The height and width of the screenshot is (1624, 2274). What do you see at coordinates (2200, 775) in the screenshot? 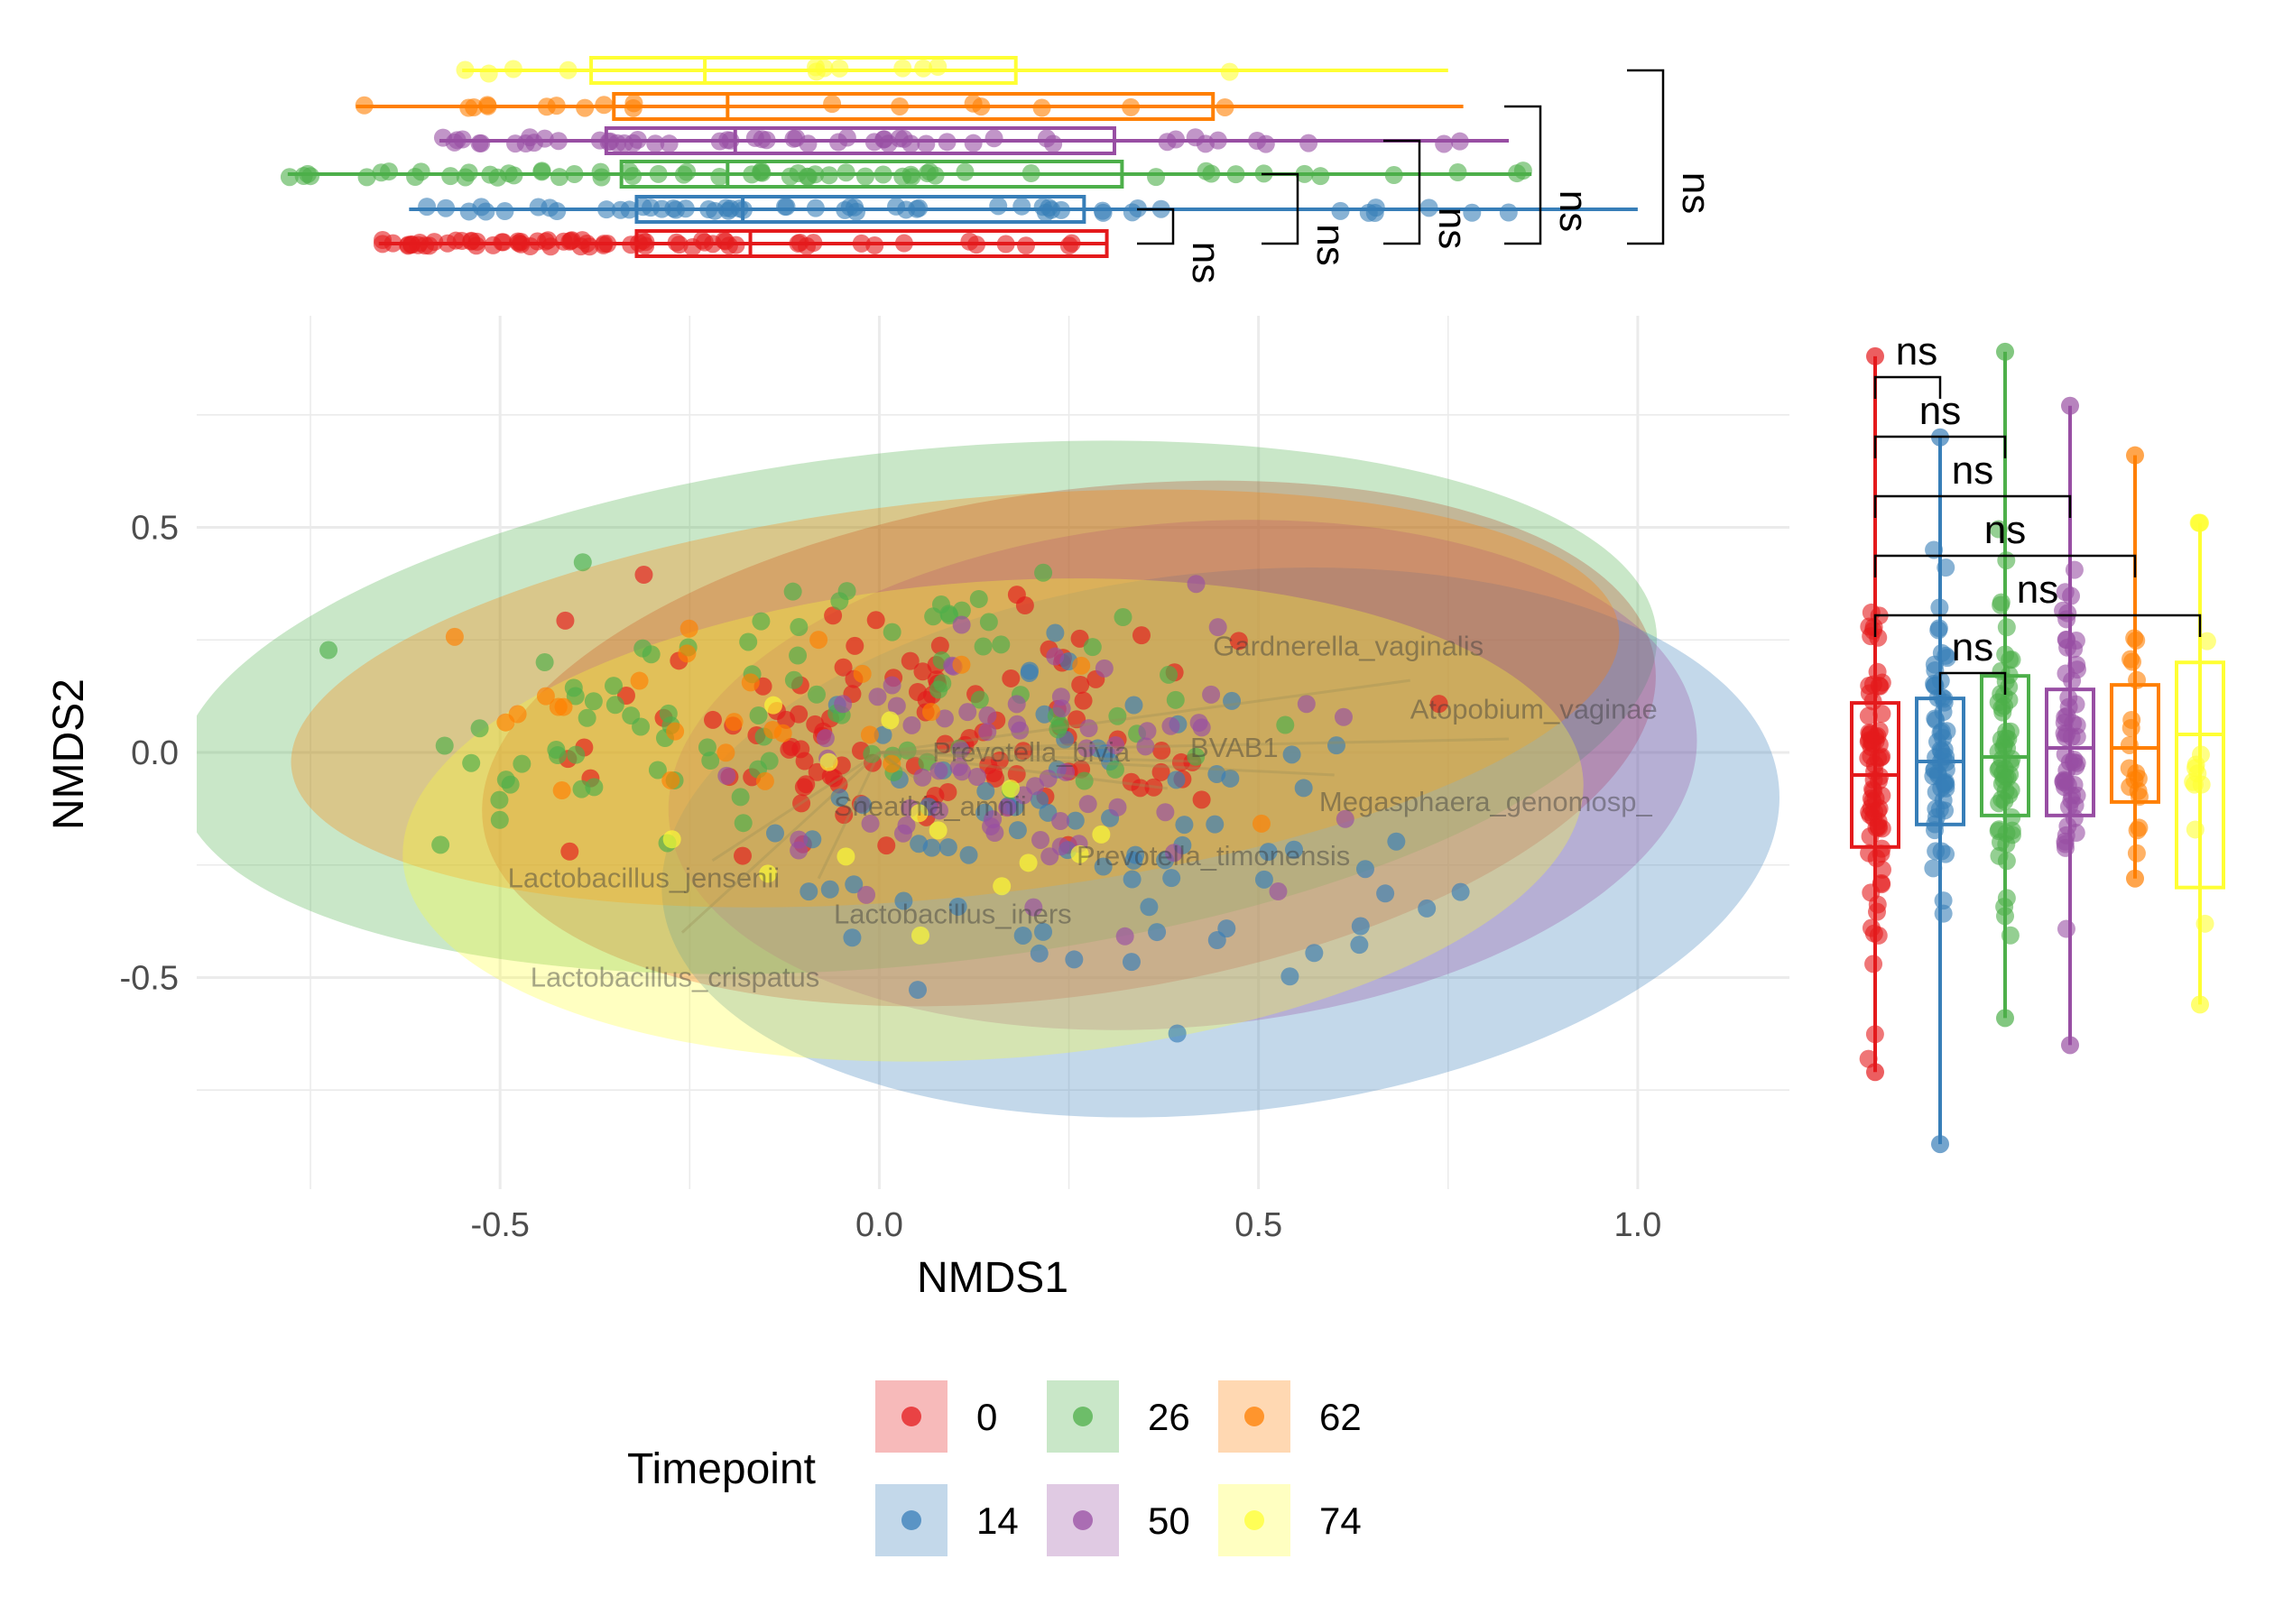
I see `right-box` at bounding box center [2200, 775].